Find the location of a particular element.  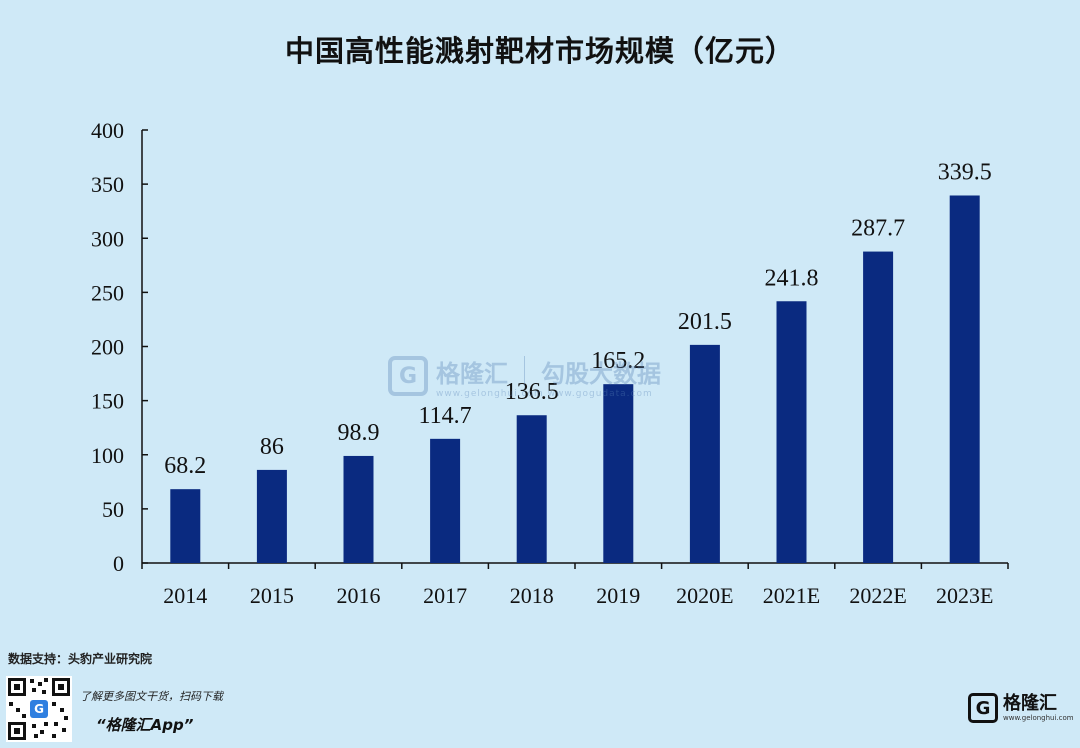

bar-value-label: 287.7 is located at coordinates (878, 229).